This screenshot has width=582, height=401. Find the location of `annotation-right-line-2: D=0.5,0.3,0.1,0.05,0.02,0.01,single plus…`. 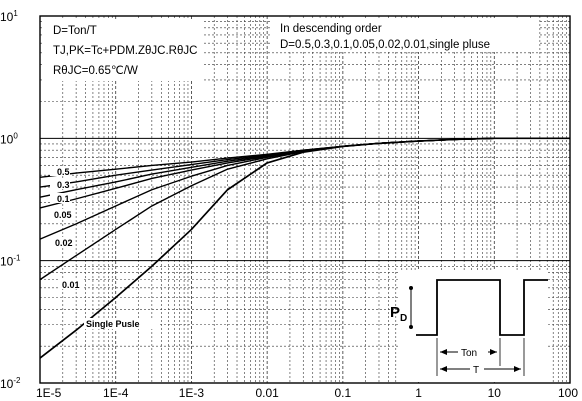

annotation-right-line-2: D=0.5,0.3,0.1,0.05,0.02,0.01,single plus… is located at coordinates (385, 45).